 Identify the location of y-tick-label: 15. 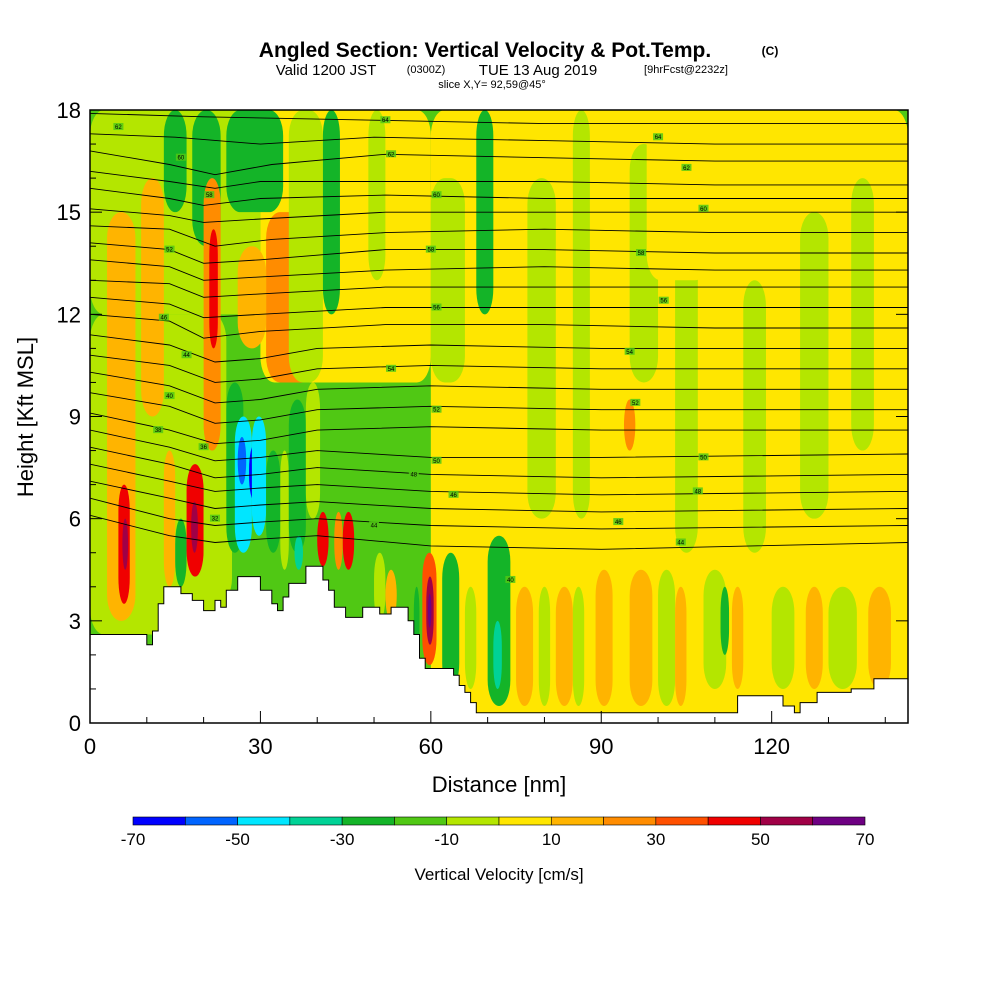
(69, 212).